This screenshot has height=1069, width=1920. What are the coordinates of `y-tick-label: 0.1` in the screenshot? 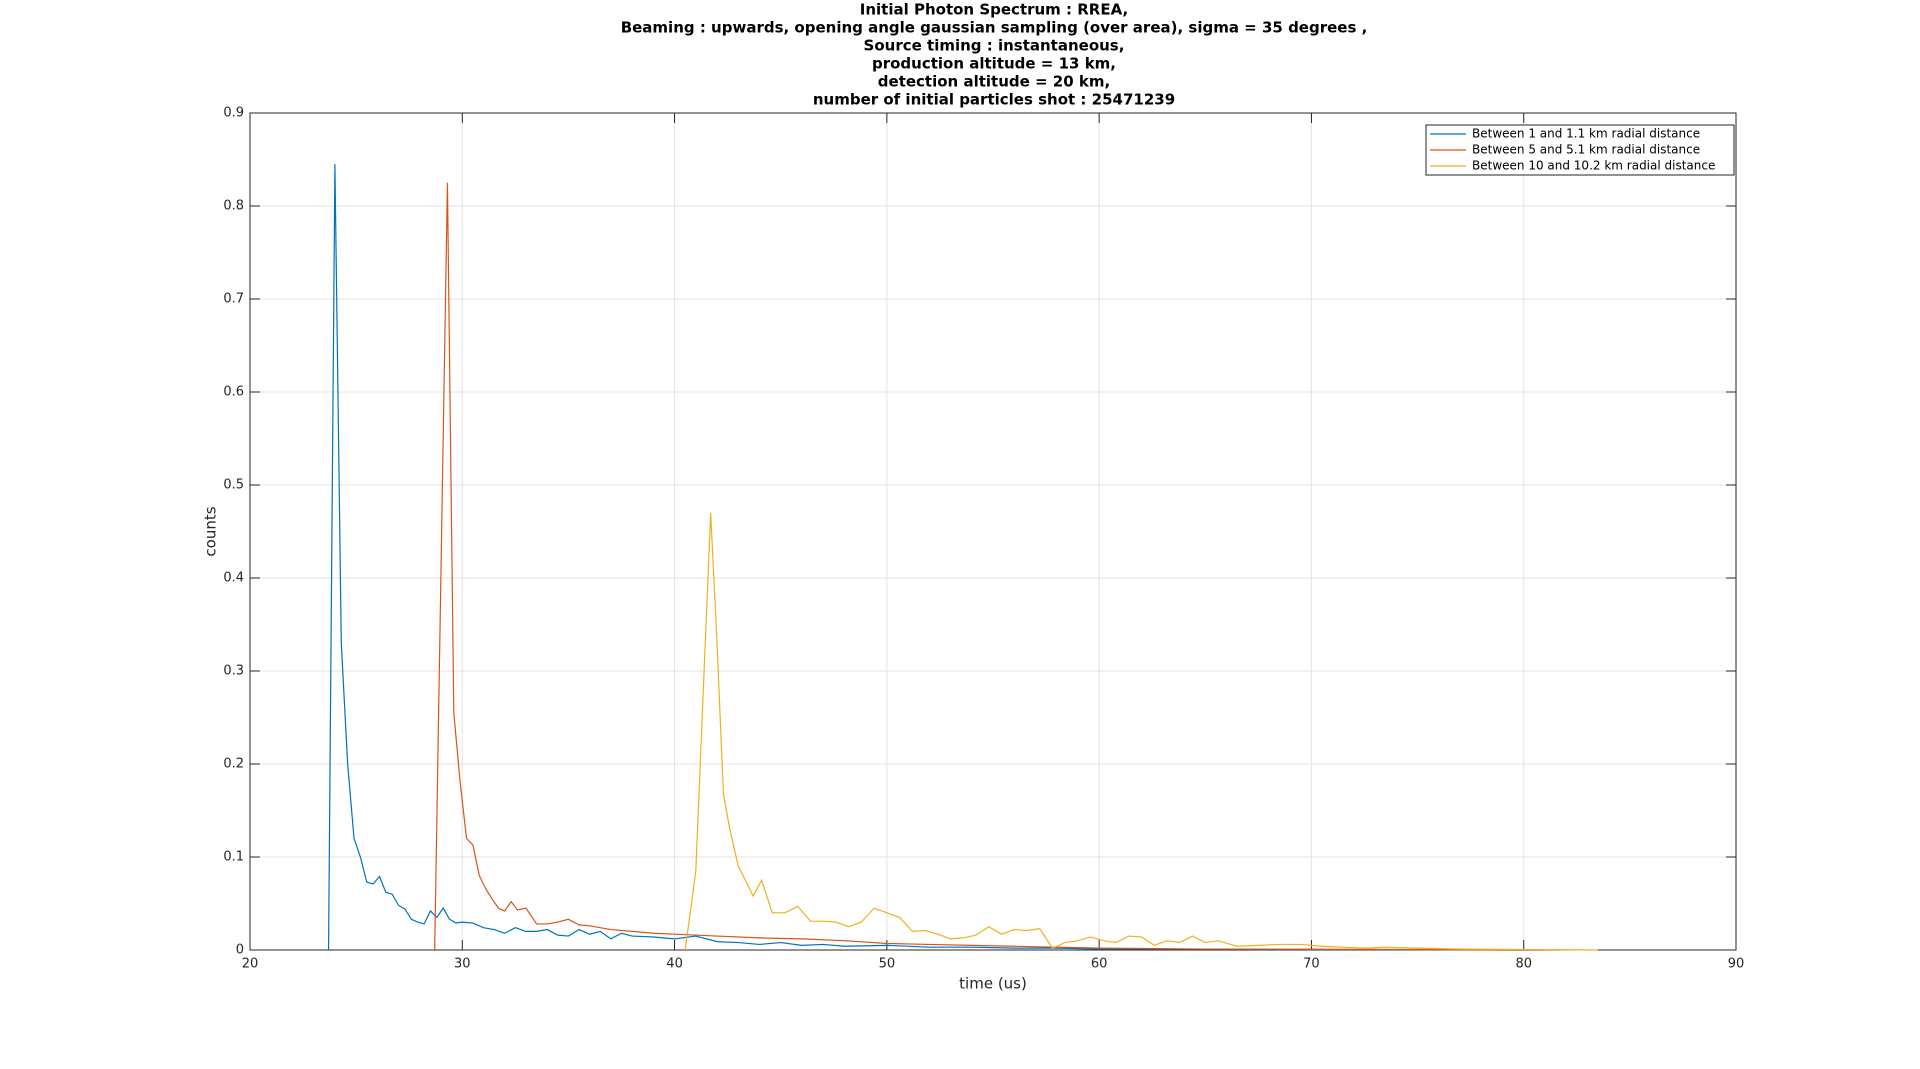 It's located at (233, 857).